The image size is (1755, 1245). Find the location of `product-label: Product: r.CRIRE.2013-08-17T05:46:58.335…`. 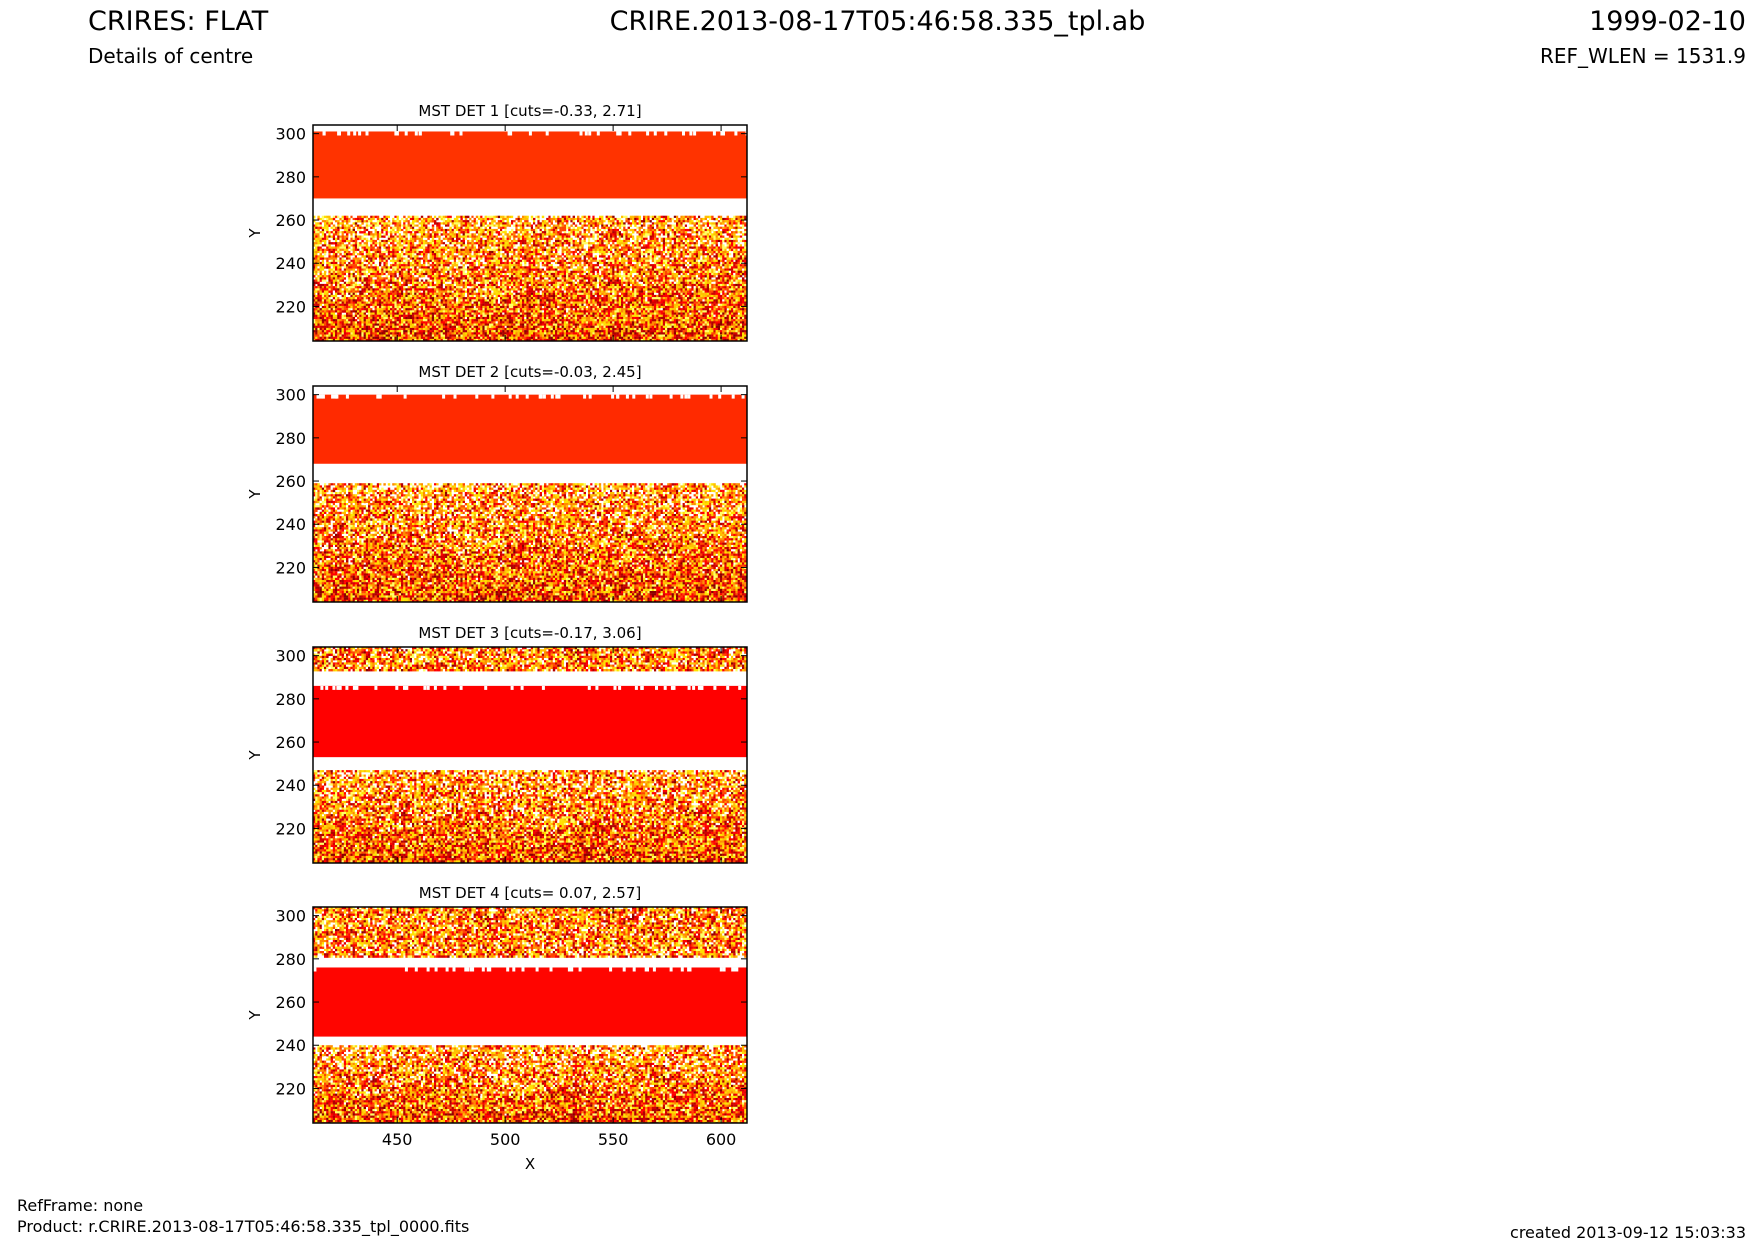

product-label: Product: r.CRIRE.2013-08-17T05:46:58.335… is located at coordinates (243, 1226).